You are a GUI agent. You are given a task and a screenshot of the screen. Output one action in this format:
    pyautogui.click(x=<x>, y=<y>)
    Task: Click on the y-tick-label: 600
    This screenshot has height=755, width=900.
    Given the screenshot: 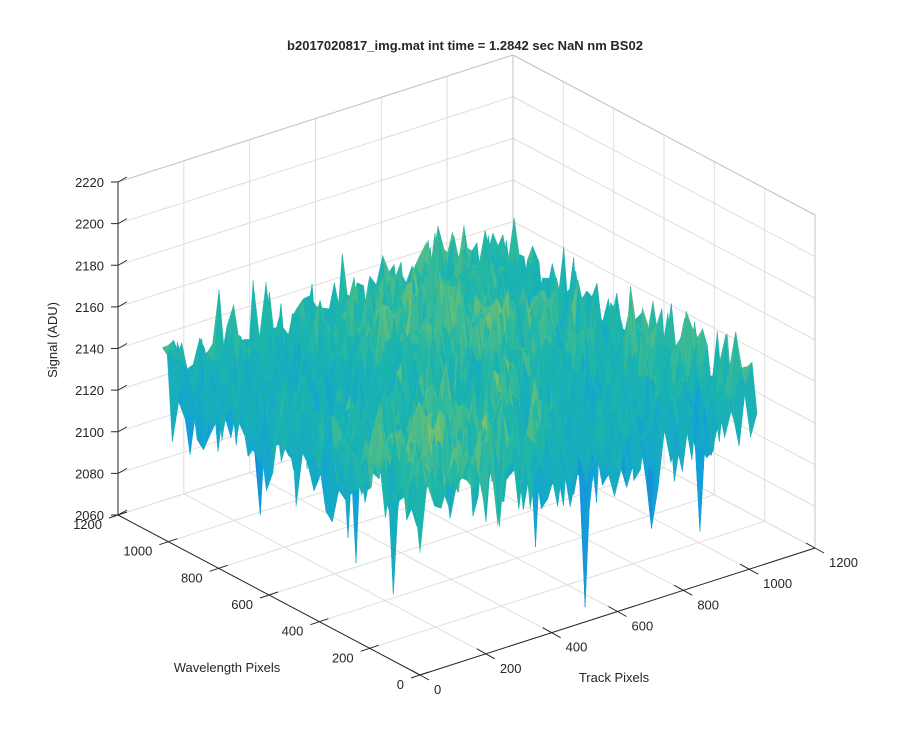 What is the action you would take?
    pyautogui.click(x=242, y=604)
    